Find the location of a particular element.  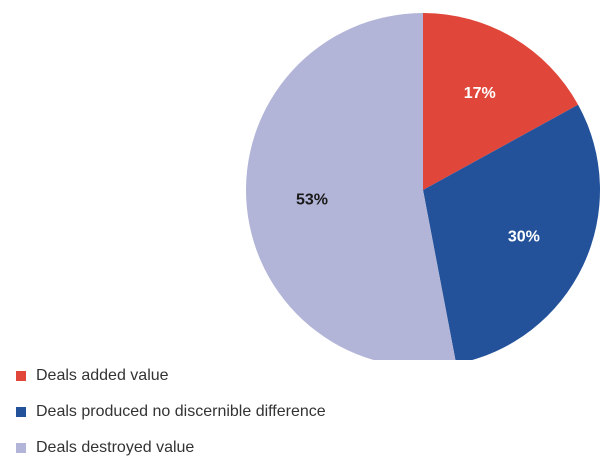

legend-label-added-value: Deals added value is located at coordinates (102, 375).